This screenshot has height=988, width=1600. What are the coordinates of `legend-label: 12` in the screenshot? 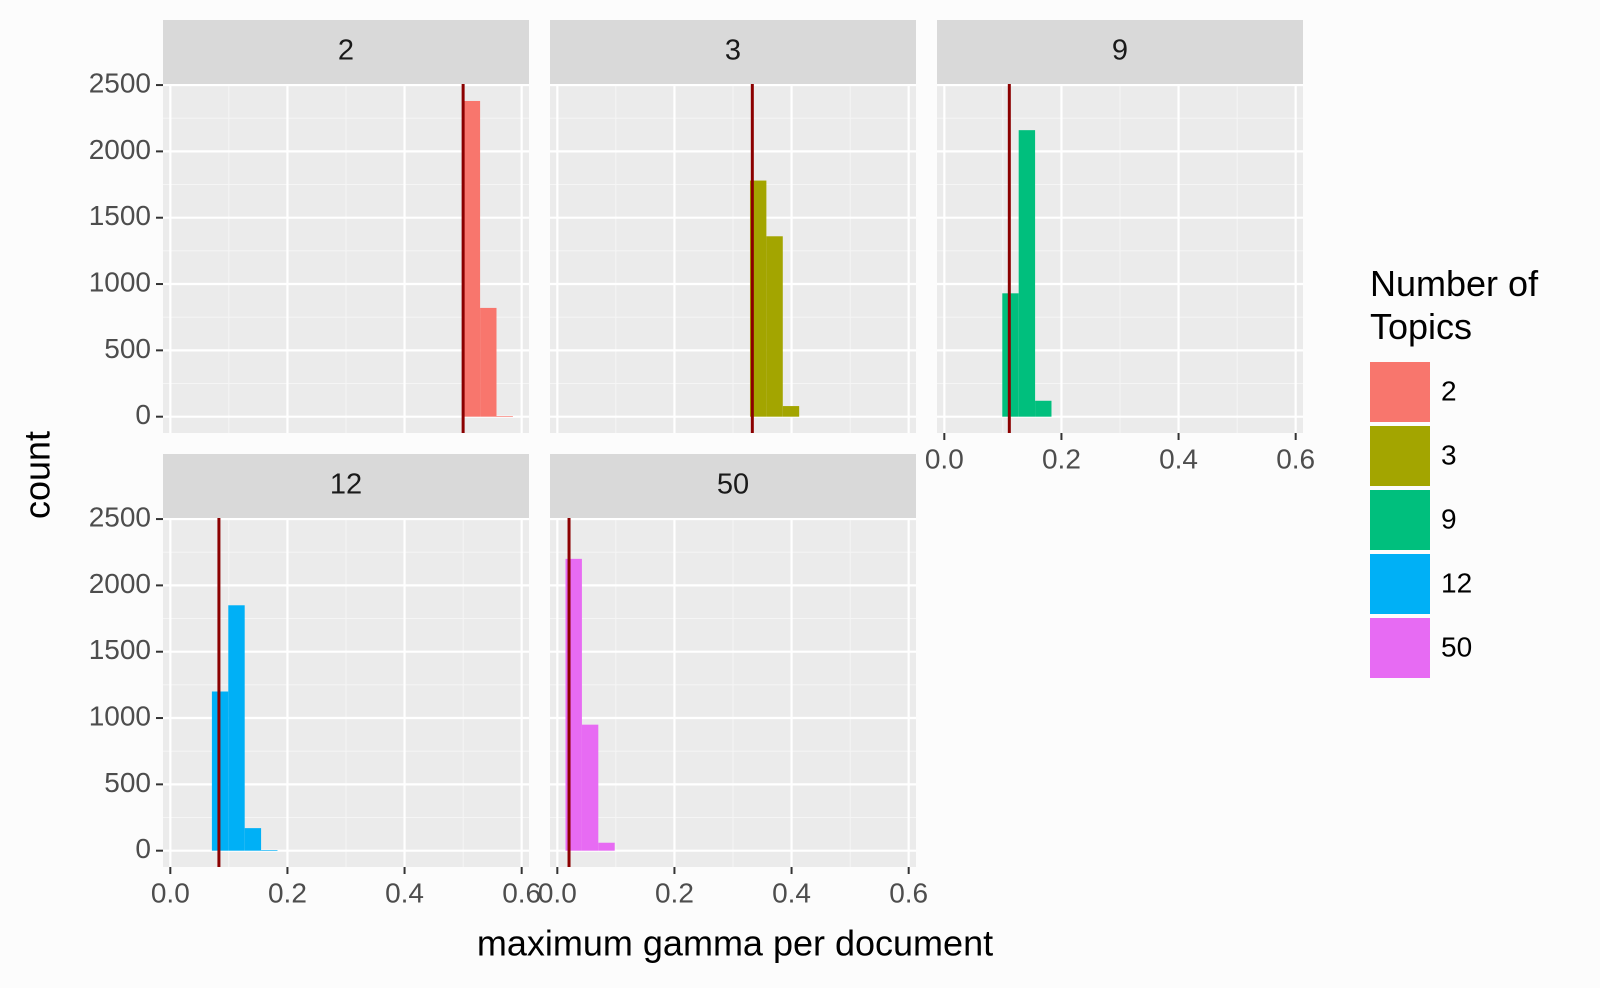 It's located at (1456, 582).